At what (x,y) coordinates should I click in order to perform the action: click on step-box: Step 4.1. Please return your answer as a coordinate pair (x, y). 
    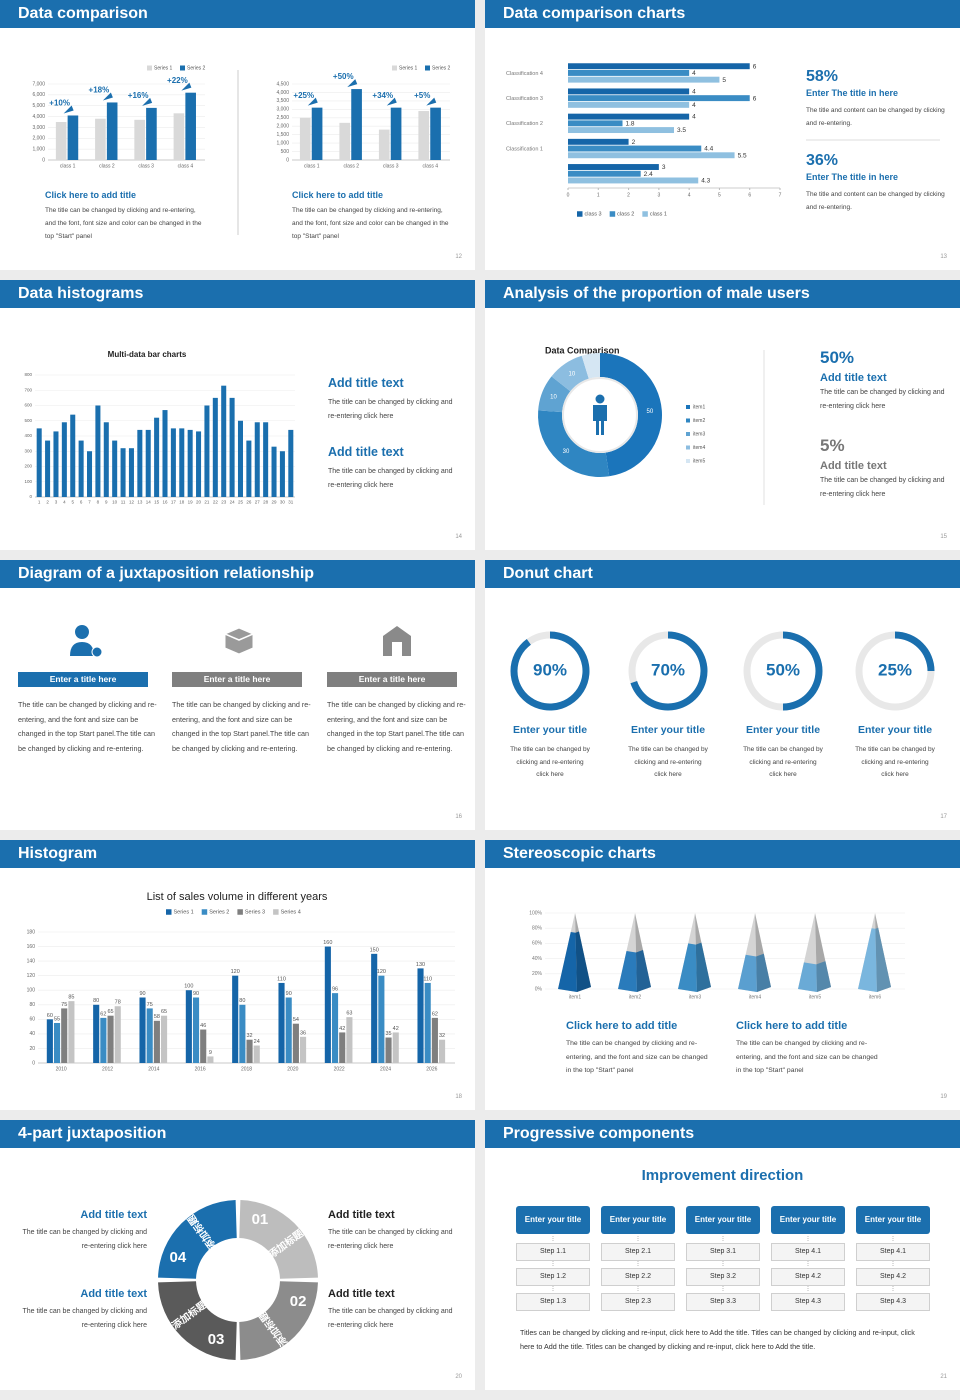
    Looking at the image, I should click on (808, 1252).